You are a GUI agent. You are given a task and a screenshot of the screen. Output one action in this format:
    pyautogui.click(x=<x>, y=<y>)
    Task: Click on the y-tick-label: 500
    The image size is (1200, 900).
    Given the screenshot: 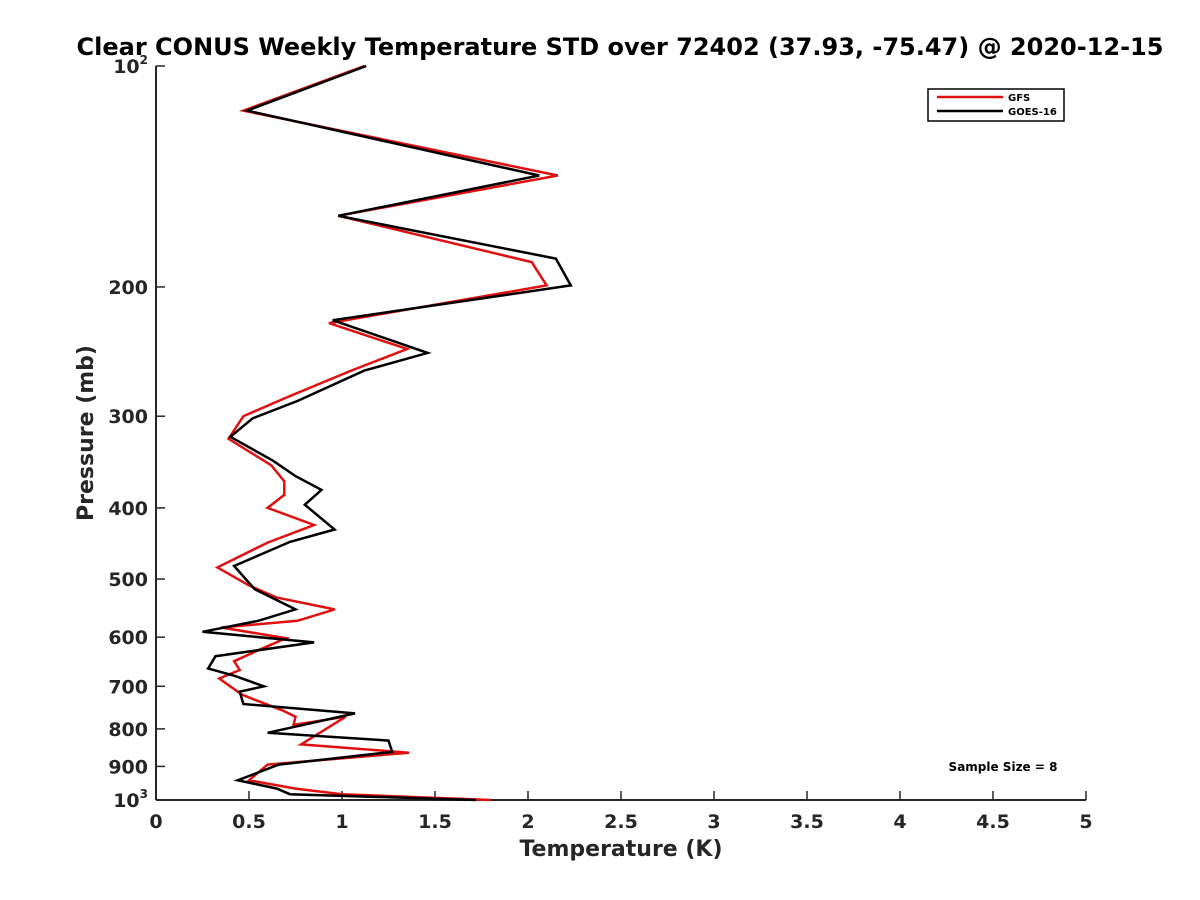 What is the action you would take?
    pyautogui.click(x=128, y=580)
    